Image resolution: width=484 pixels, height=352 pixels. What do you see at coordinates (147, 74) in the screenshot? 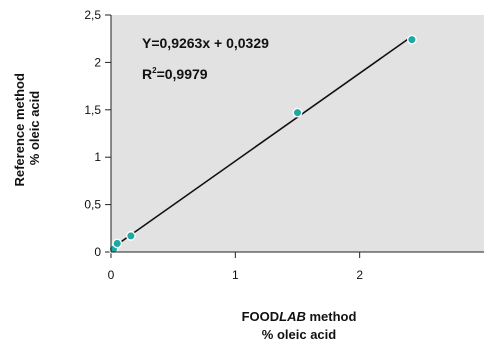
I see `r-squared-prefix: R` at bounding box center [147, 74].